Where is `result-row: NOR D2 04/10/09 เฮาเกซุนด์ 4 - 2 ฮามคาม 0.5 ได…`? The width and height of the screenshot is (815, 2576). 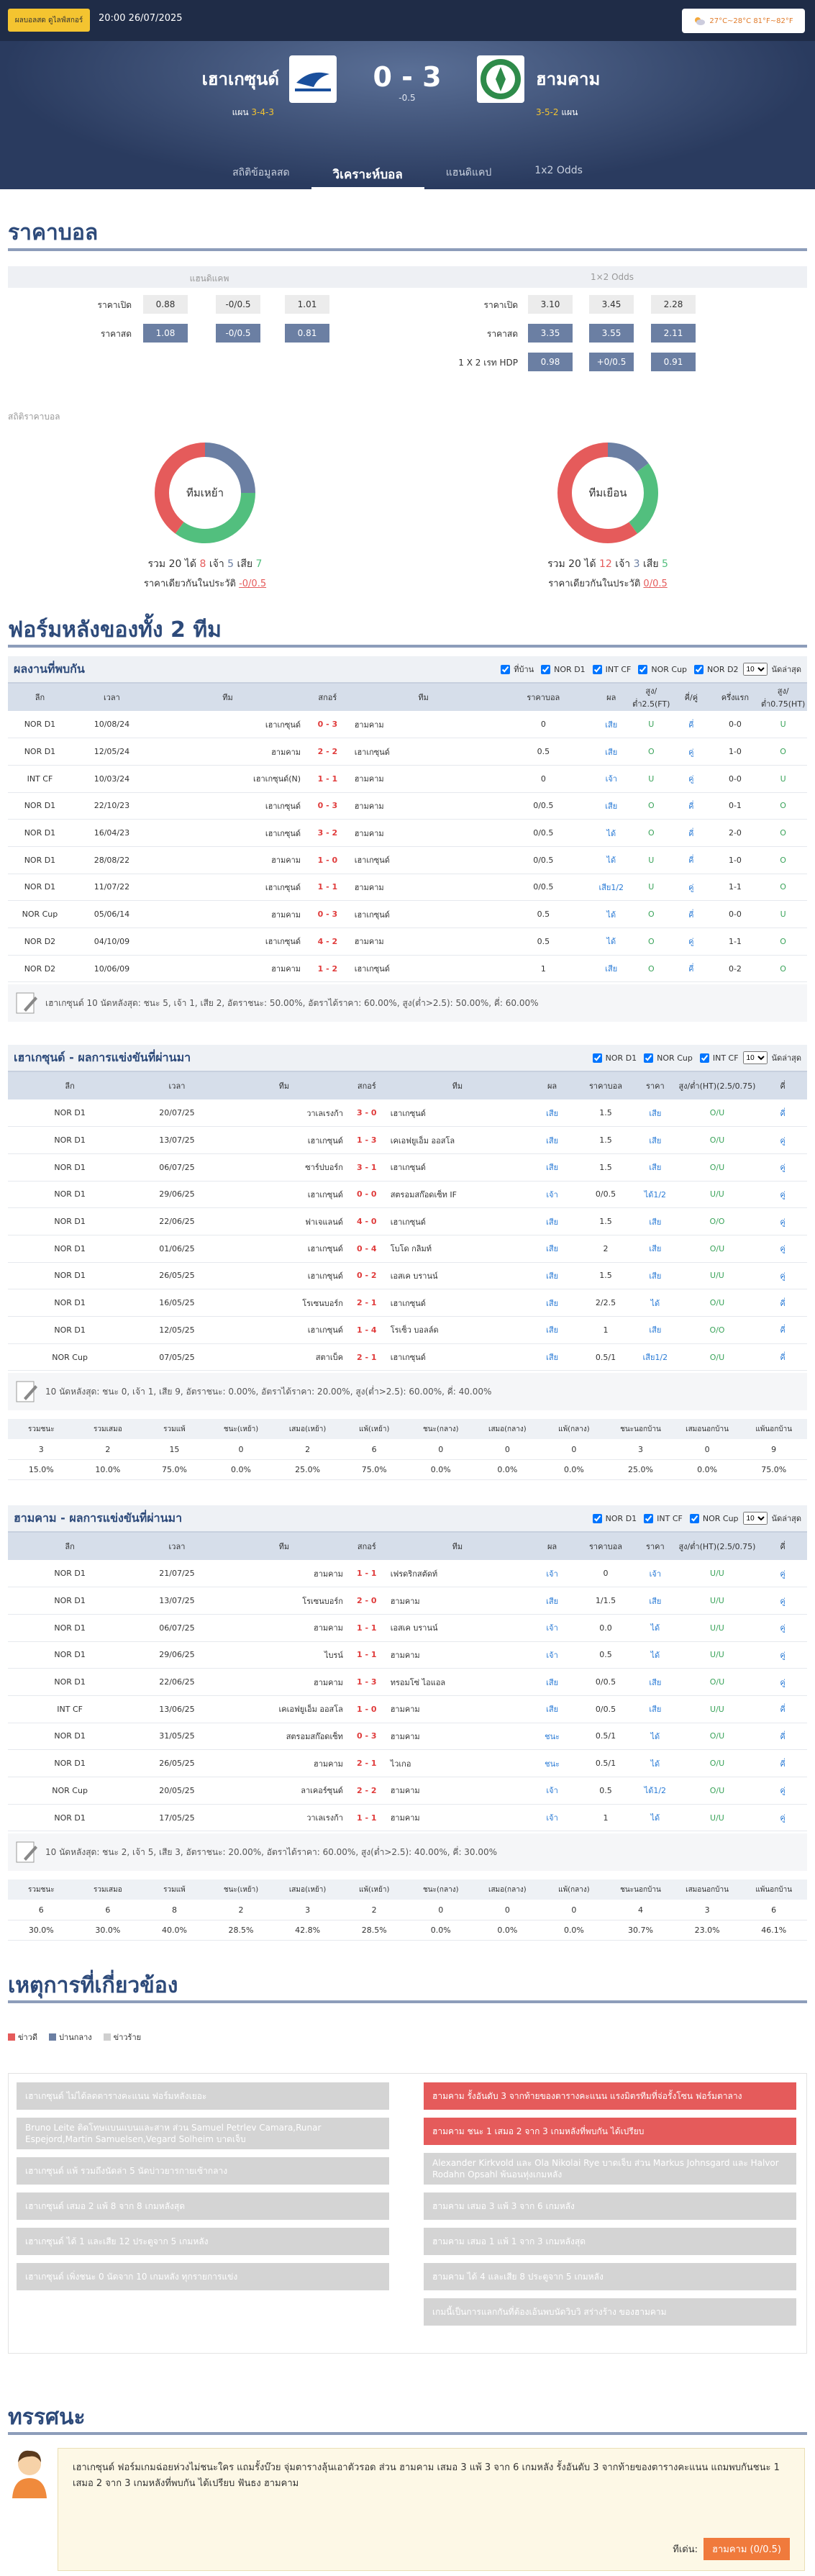
result-row: NOR D2 04/10/09 เฮาเกซุนด์ 4 - 2 ฮามคาม 0.5 ได… is located at coordinates (407, 942).